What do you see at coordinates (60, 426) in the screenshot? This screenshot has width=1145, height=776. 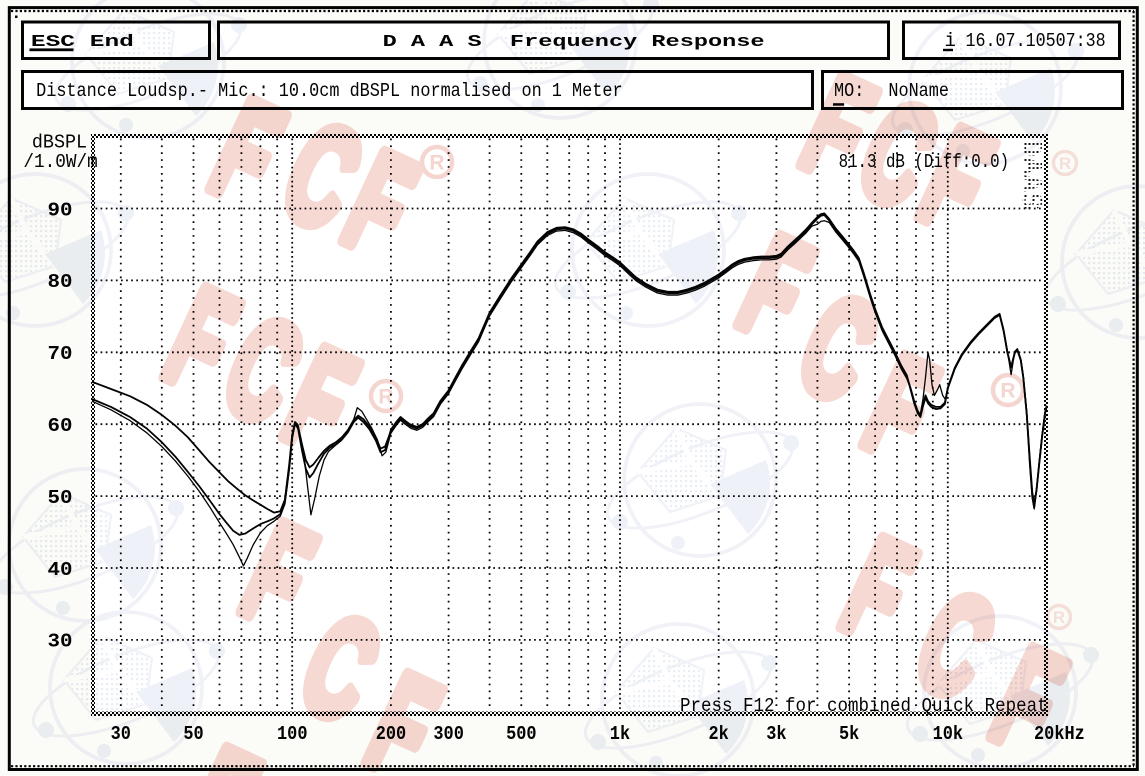 I see `svg-text: 60` at bounding box center [60, 426].